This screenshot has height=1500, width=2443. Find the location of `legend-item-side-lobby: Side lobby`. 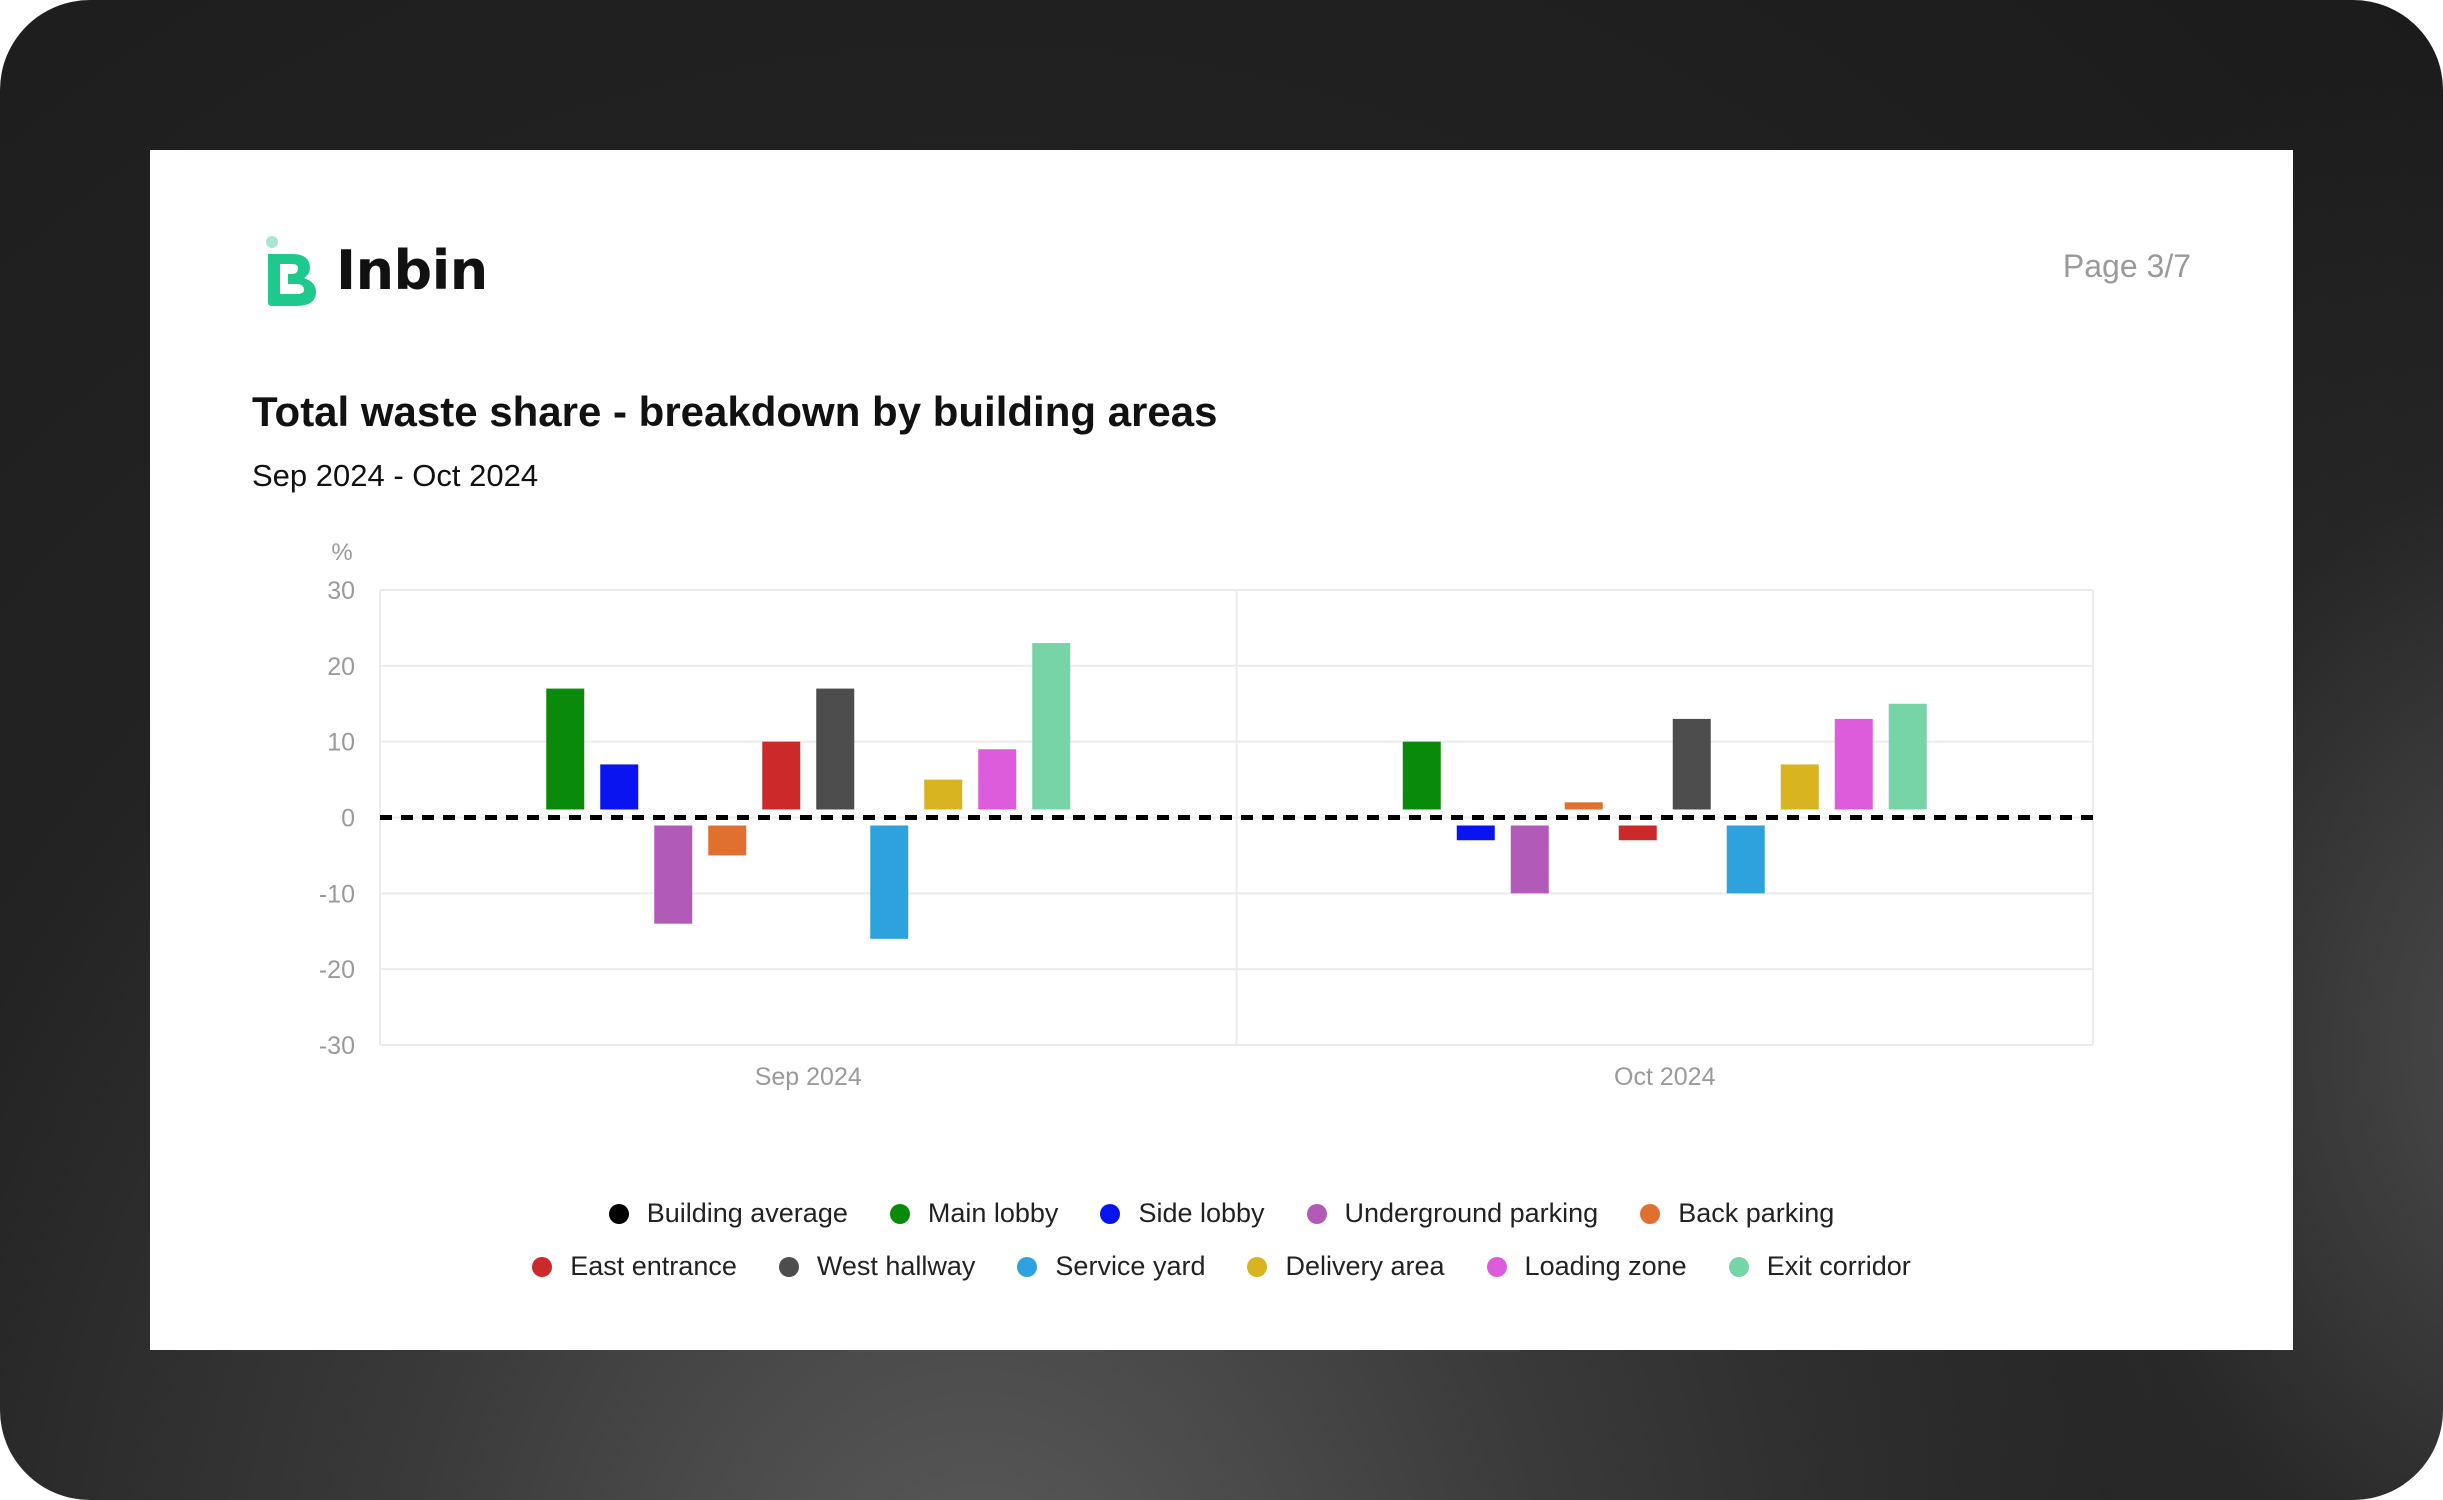

legend-item-side-lobby: Side lobby is located at coordinates (1182, 1213).